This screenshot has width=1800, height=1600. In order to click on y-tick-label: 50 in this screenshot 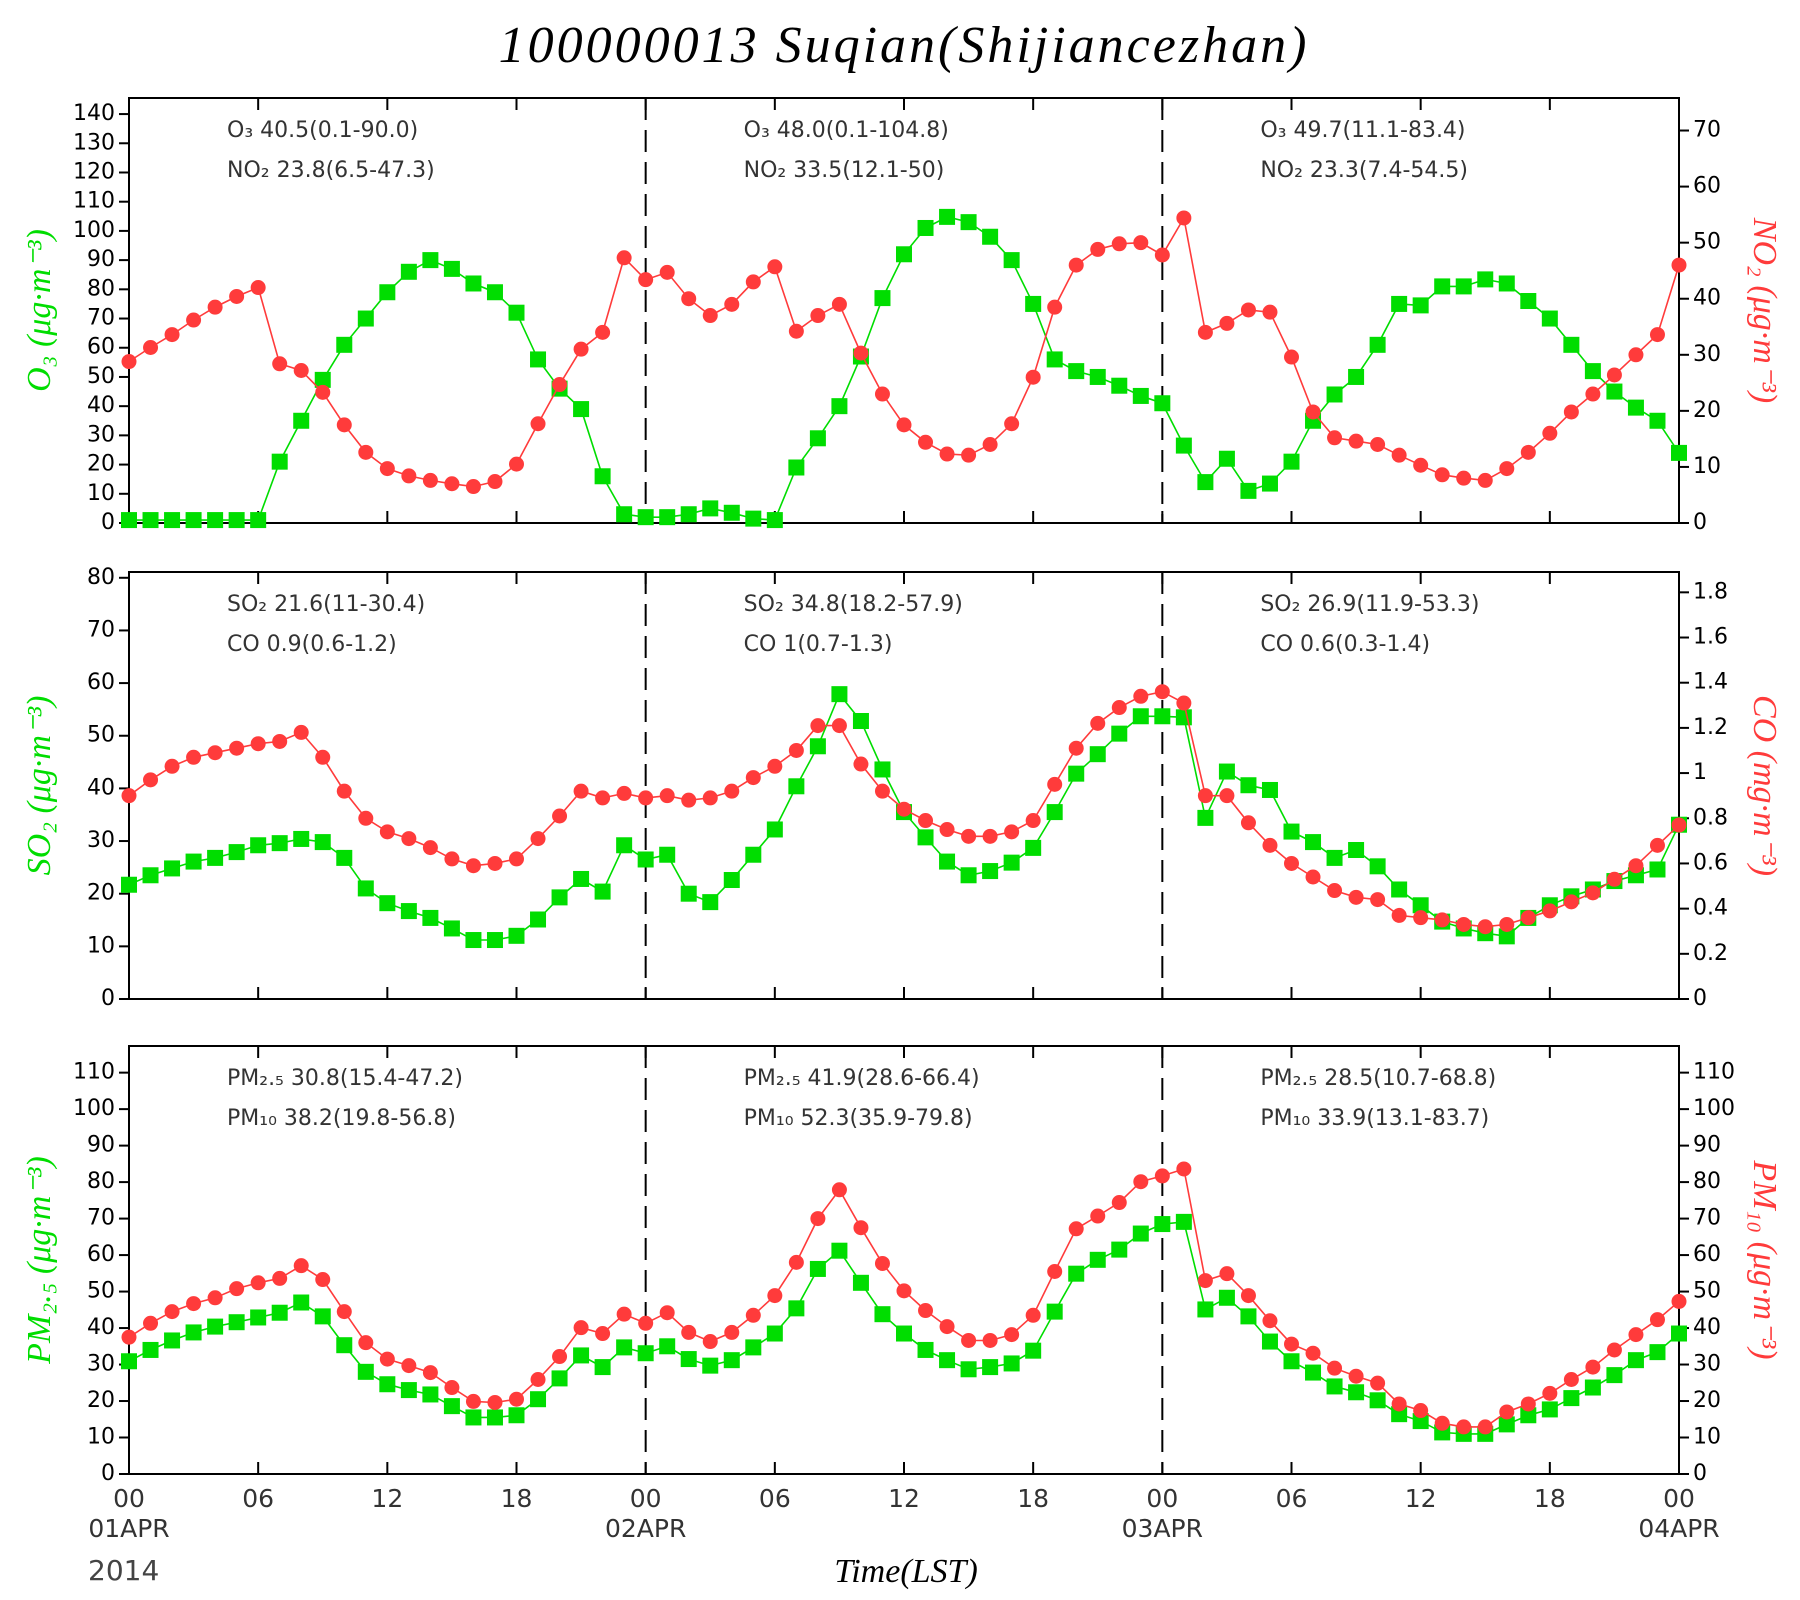, I will do `click(101, 376)`.